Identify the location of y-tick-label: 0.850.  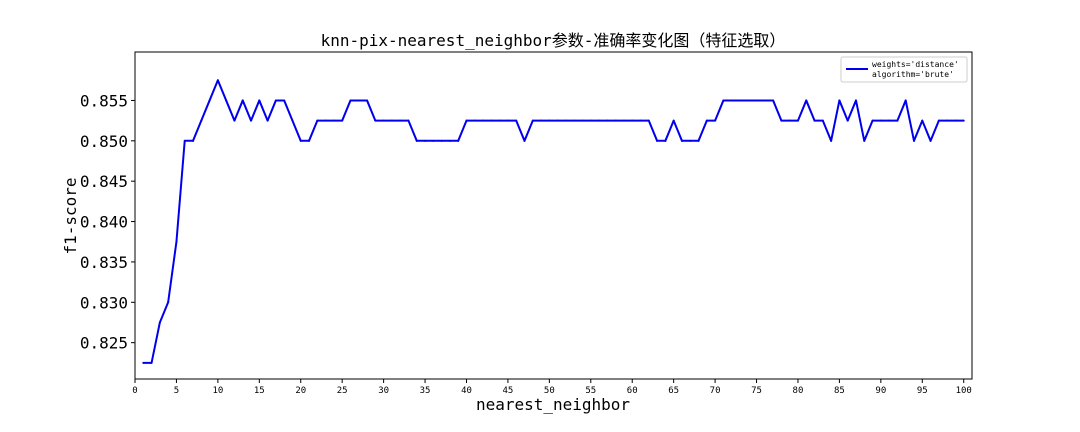
(104, 141).